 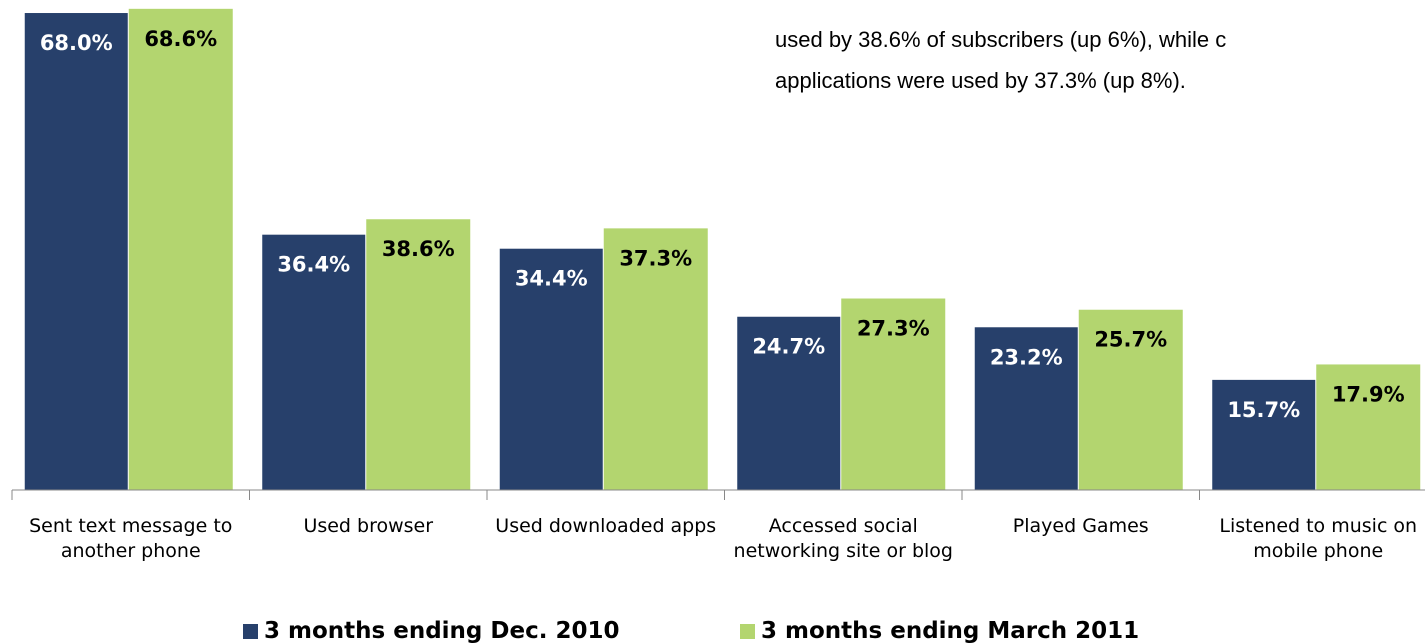 I want to click on data-label: 34.4%, so click(x=551, y=279).